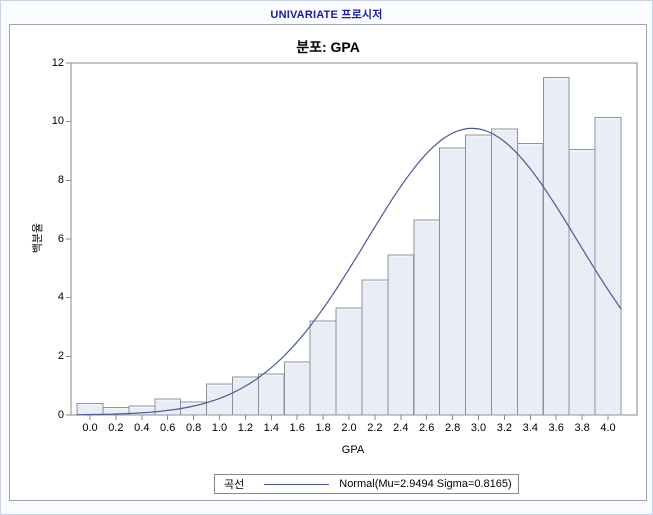 Image resolution: width=653 pixels, height=515 pixels. I want to click on legend: 곡선 Normal(Mu=2.9494 Sigma=0.8165), so click(366, 484).